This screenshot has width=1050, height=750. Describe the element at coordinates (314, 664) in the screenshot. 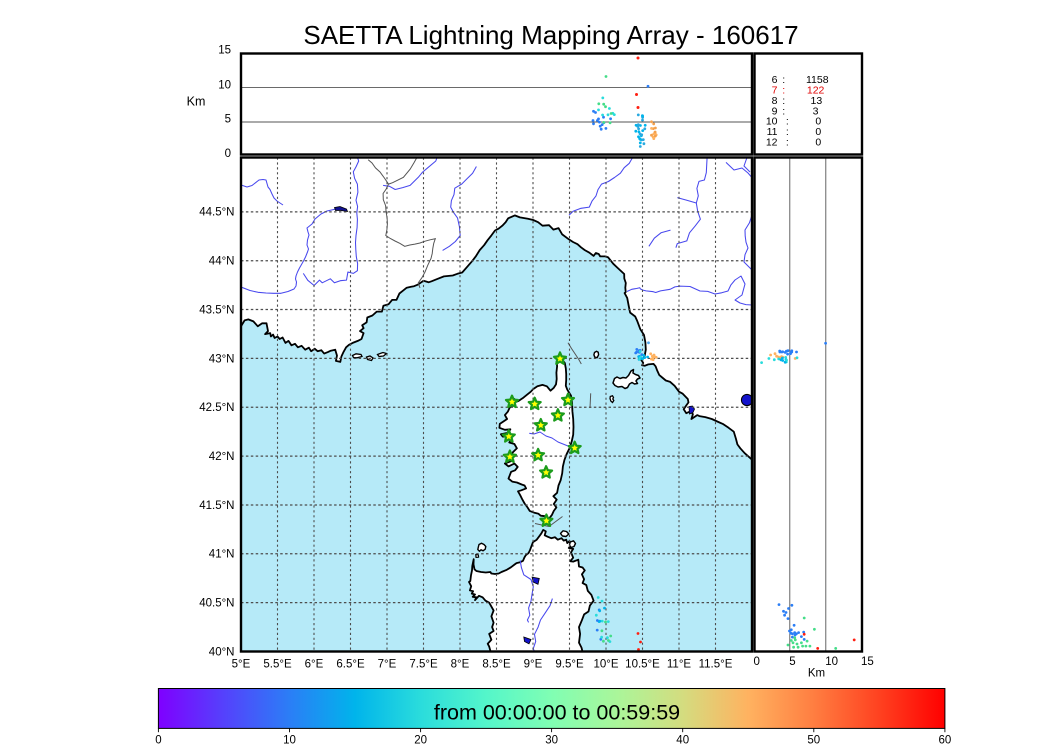

I see `svg-text: 6°E` at that location.